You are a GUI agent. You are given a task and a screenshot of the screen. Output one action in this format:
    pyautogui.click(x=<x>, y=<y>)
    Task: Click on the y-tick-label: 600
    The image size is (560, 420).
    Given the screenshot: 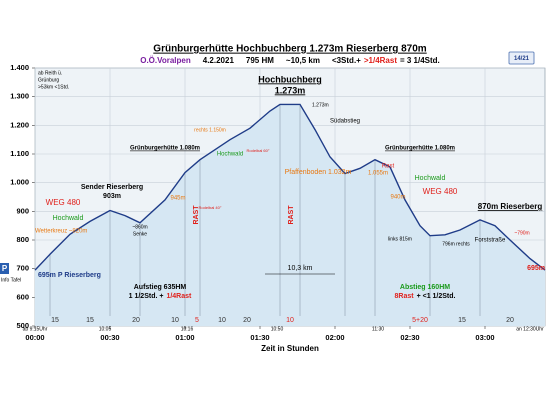 What is the action you would take?
    pyautogui.click(x=22, y=296)
    